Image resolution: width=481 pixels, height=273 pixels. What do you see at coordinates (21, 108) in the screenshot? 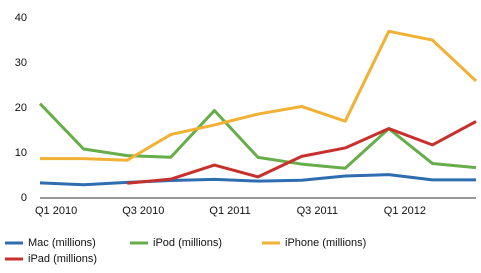
I see `y-tick-label: 20` at bounding box center [21, 108].